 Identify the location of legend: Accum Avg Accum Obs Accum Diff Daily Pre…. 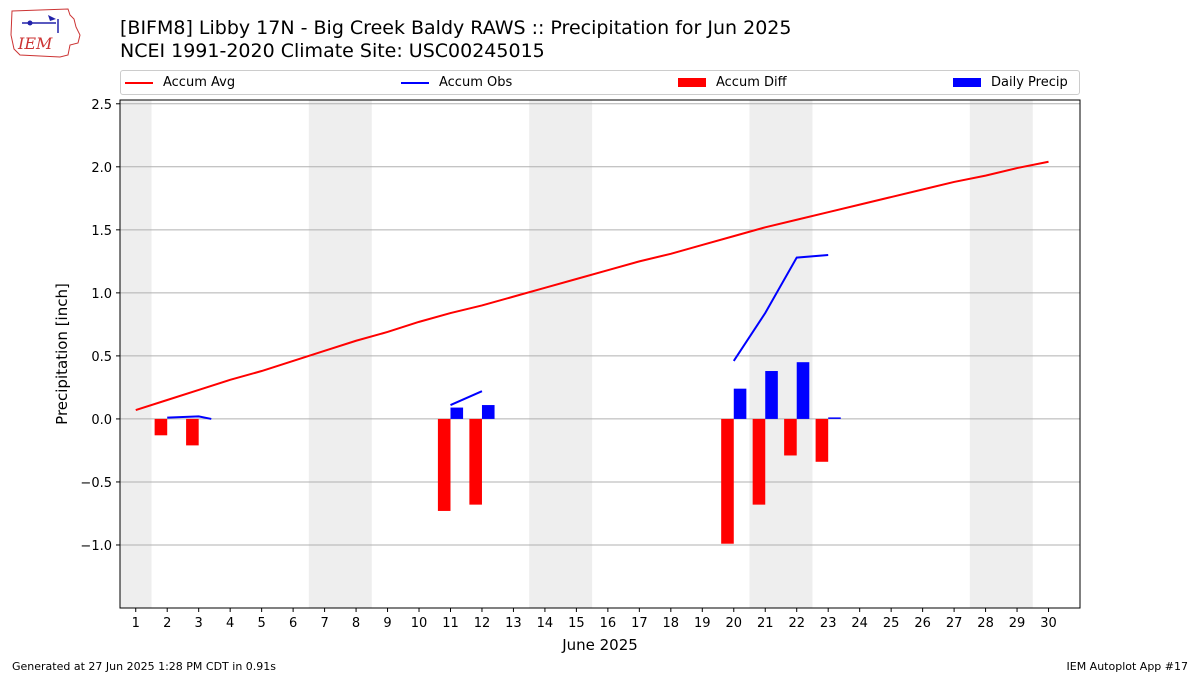
(600, 82).